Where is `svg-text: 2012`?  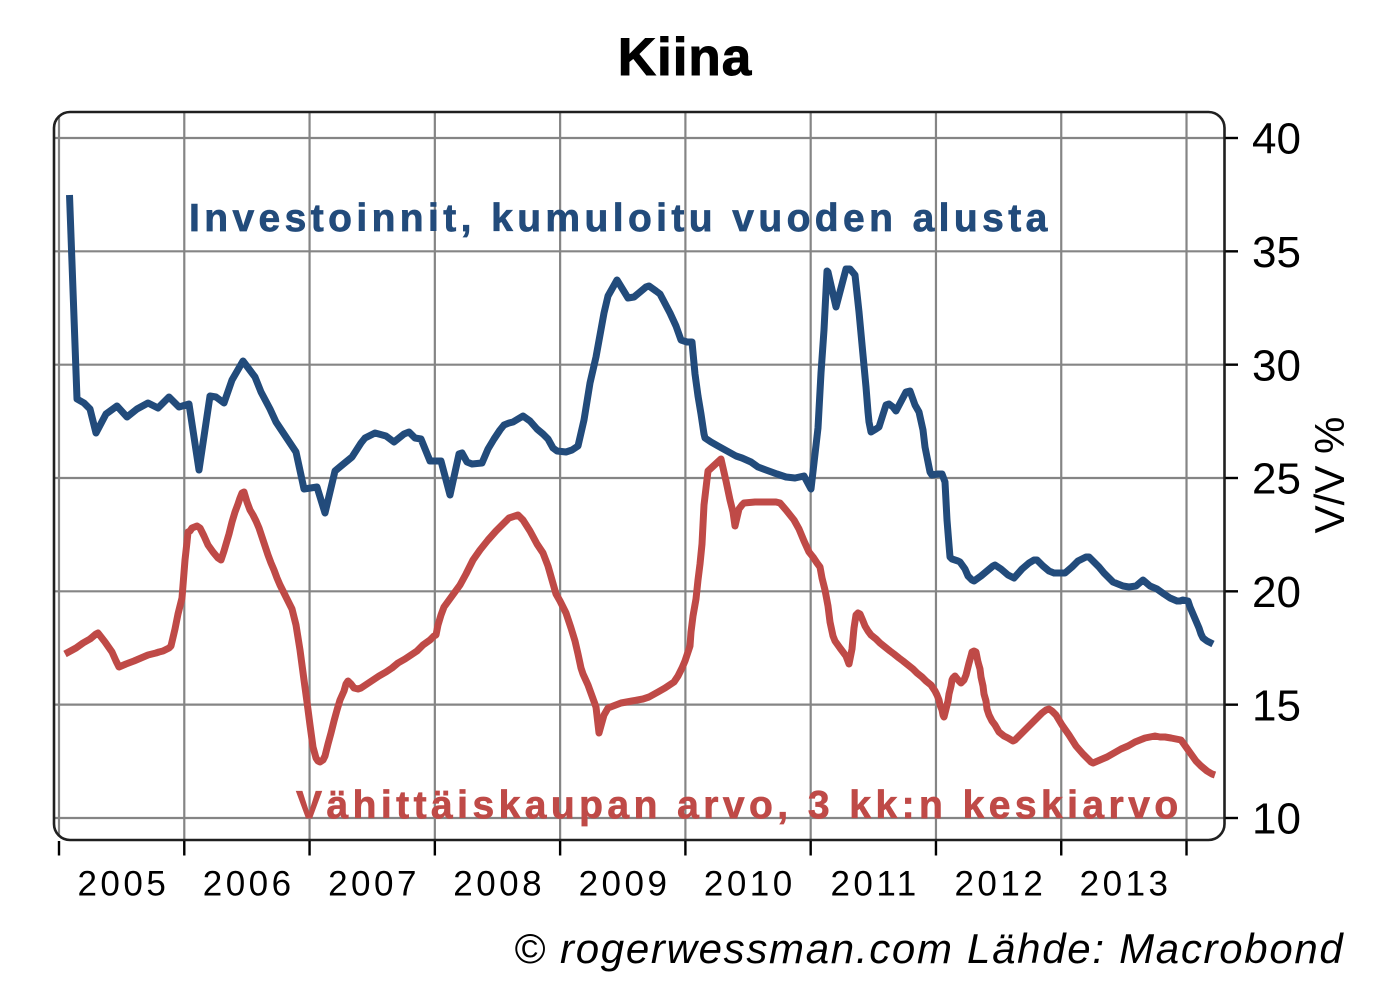
svg-text: 2012 is located at coordinates (1000, 884).